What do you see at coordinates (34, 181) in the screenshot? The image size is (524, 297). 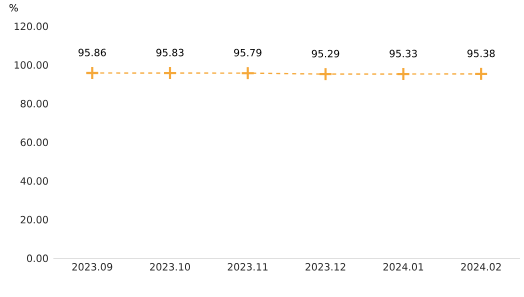 I see `y-tick-label: 40.00` at bounding box center [34, 181].